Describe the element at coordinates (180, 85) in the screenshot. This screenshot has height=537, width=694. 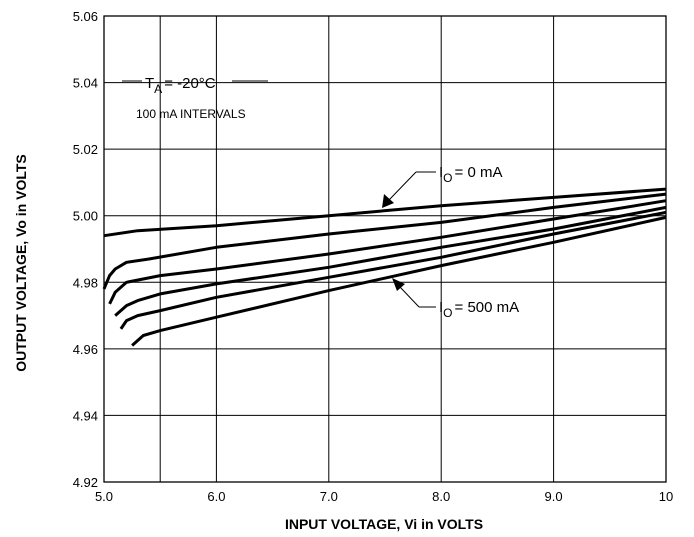
I see `temperature-label: TA = -20°C` at that location.